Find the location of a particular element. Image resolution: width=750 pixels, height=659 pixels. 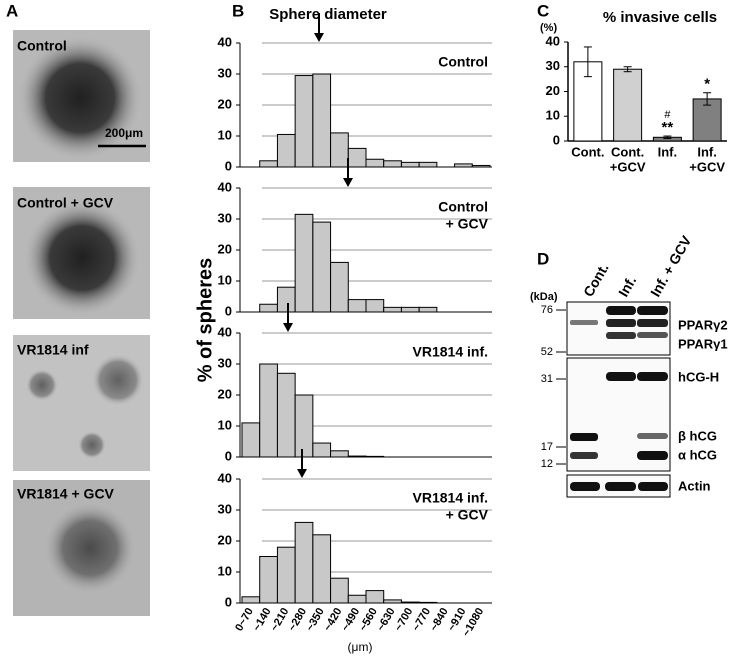

image-label: VR1814 inf is located at coordinates (53, 350).